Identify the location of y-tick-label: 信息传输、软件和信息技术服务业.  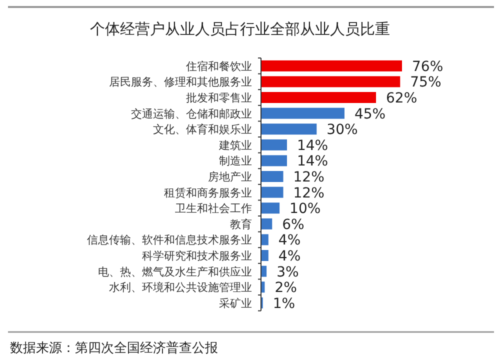
(169, 240).